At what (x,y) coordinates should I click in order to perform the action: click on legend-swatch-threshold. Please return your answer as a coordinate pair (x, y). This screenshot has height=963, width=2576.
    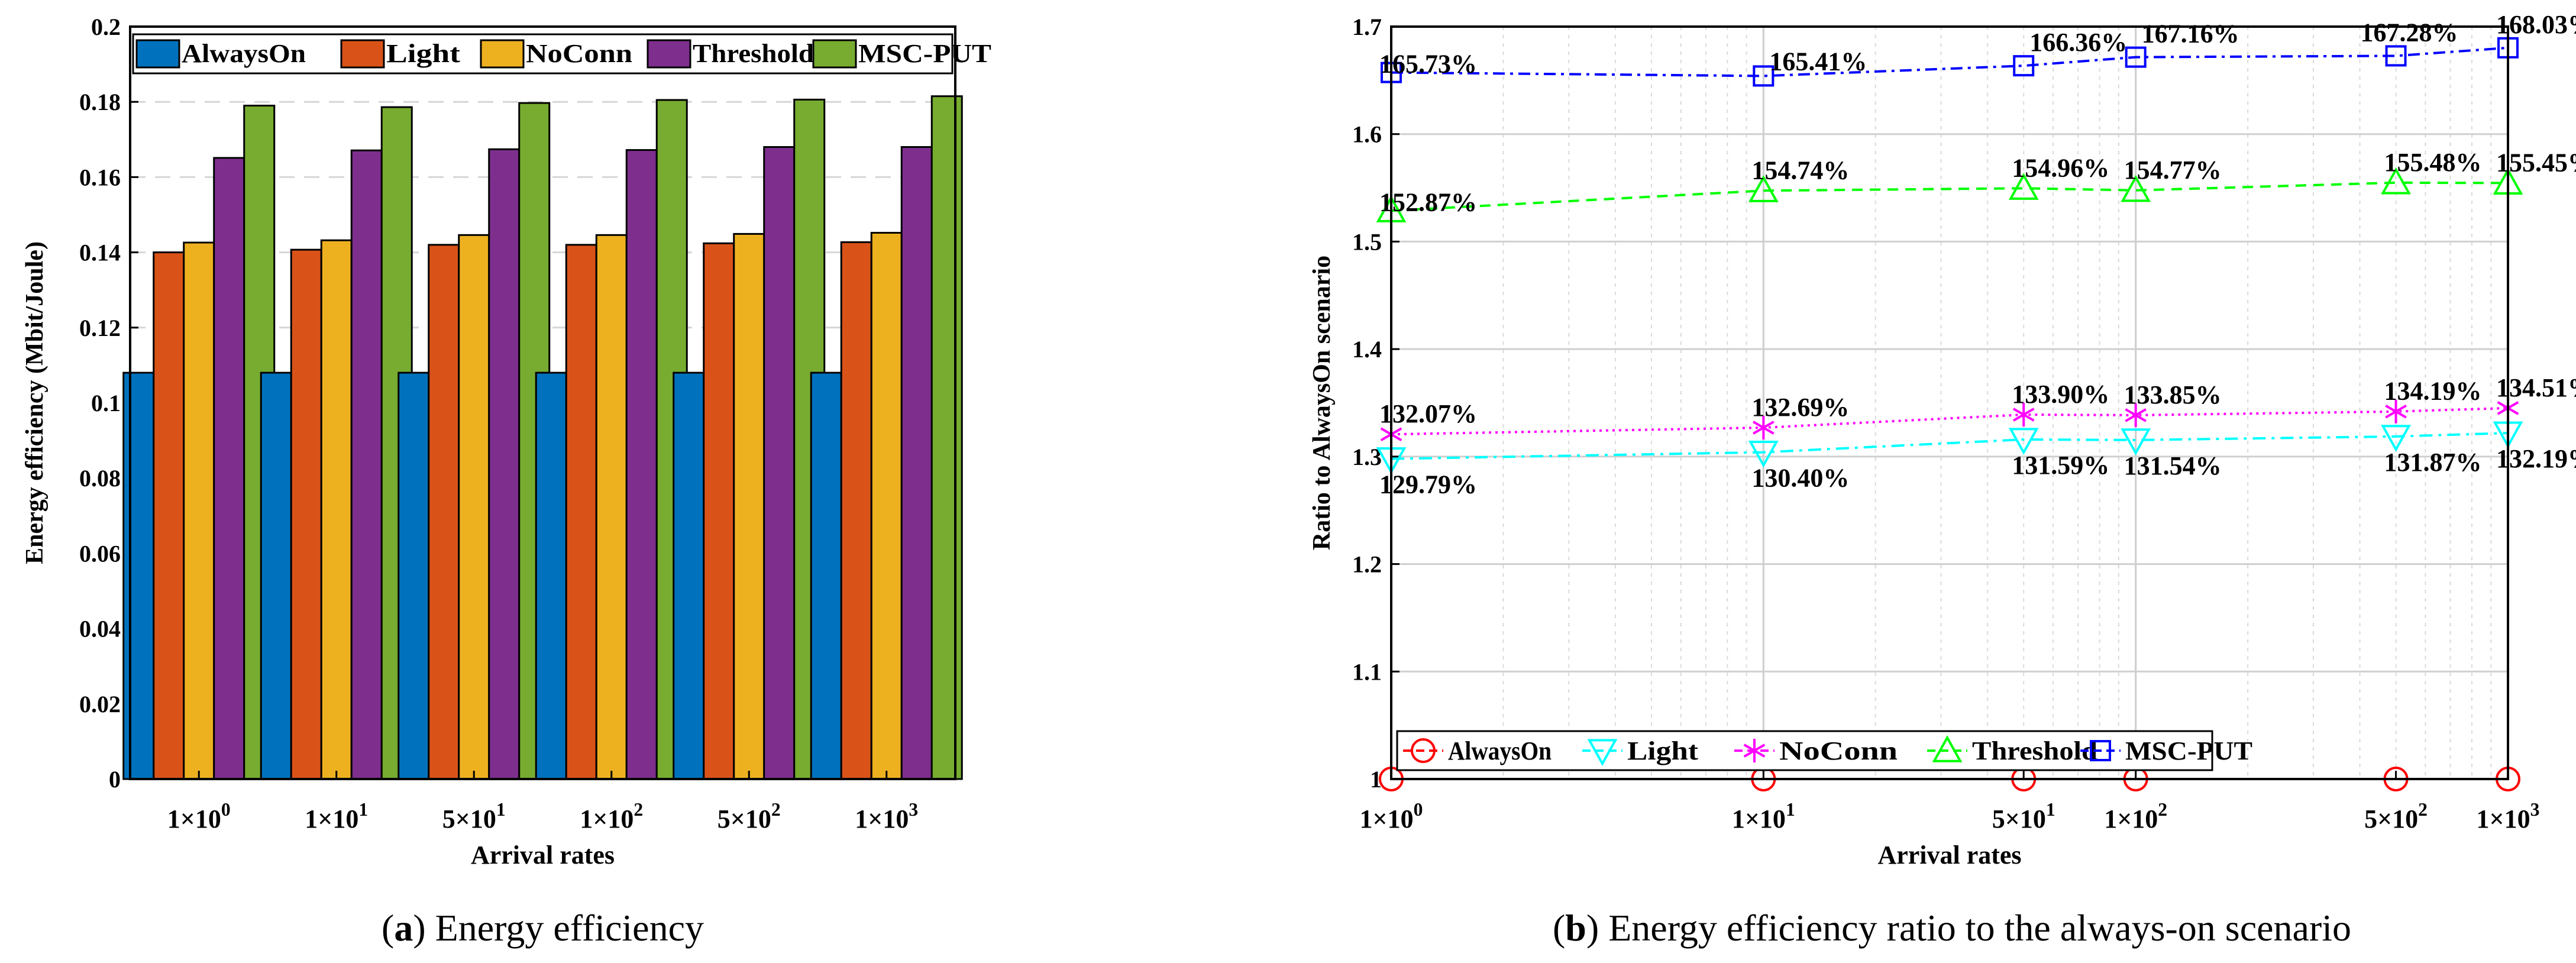
    Looking at the image, I should click on (669, 54).